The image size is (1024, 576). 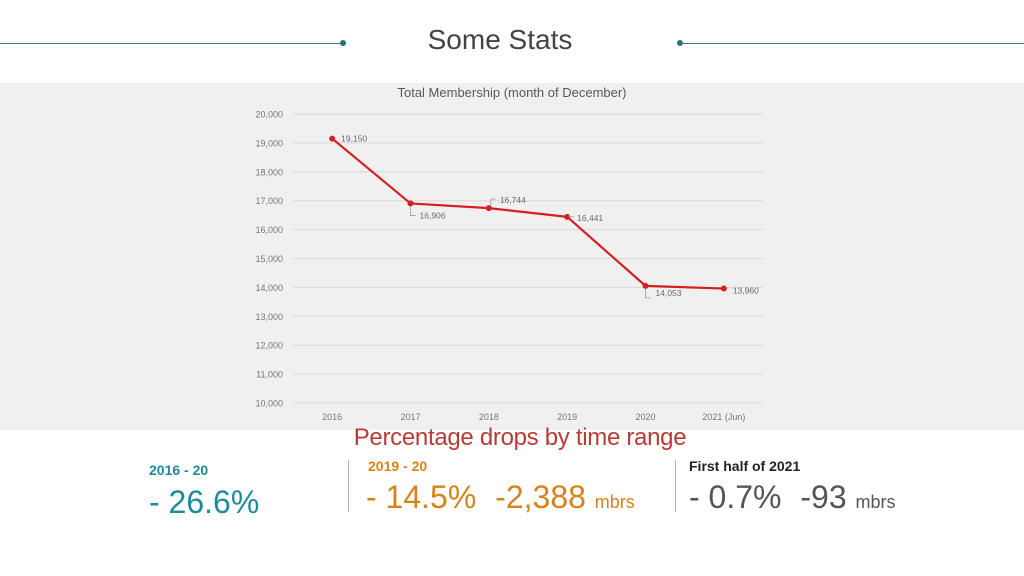 I want to click on divider-left, so click(x=348, y=486).